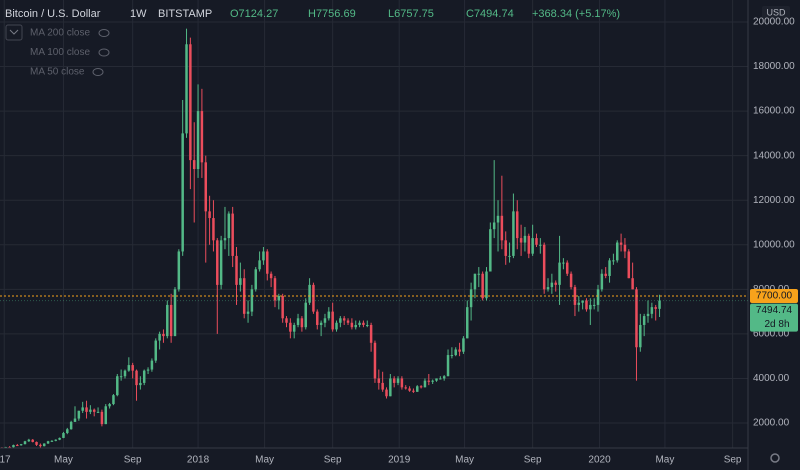 This screenshot has height=470, width=800. What do you see at coordinates (490, 14) in the screenshot?
I see `ohlc-close: C7494.74` at bounding box center [490, 14].